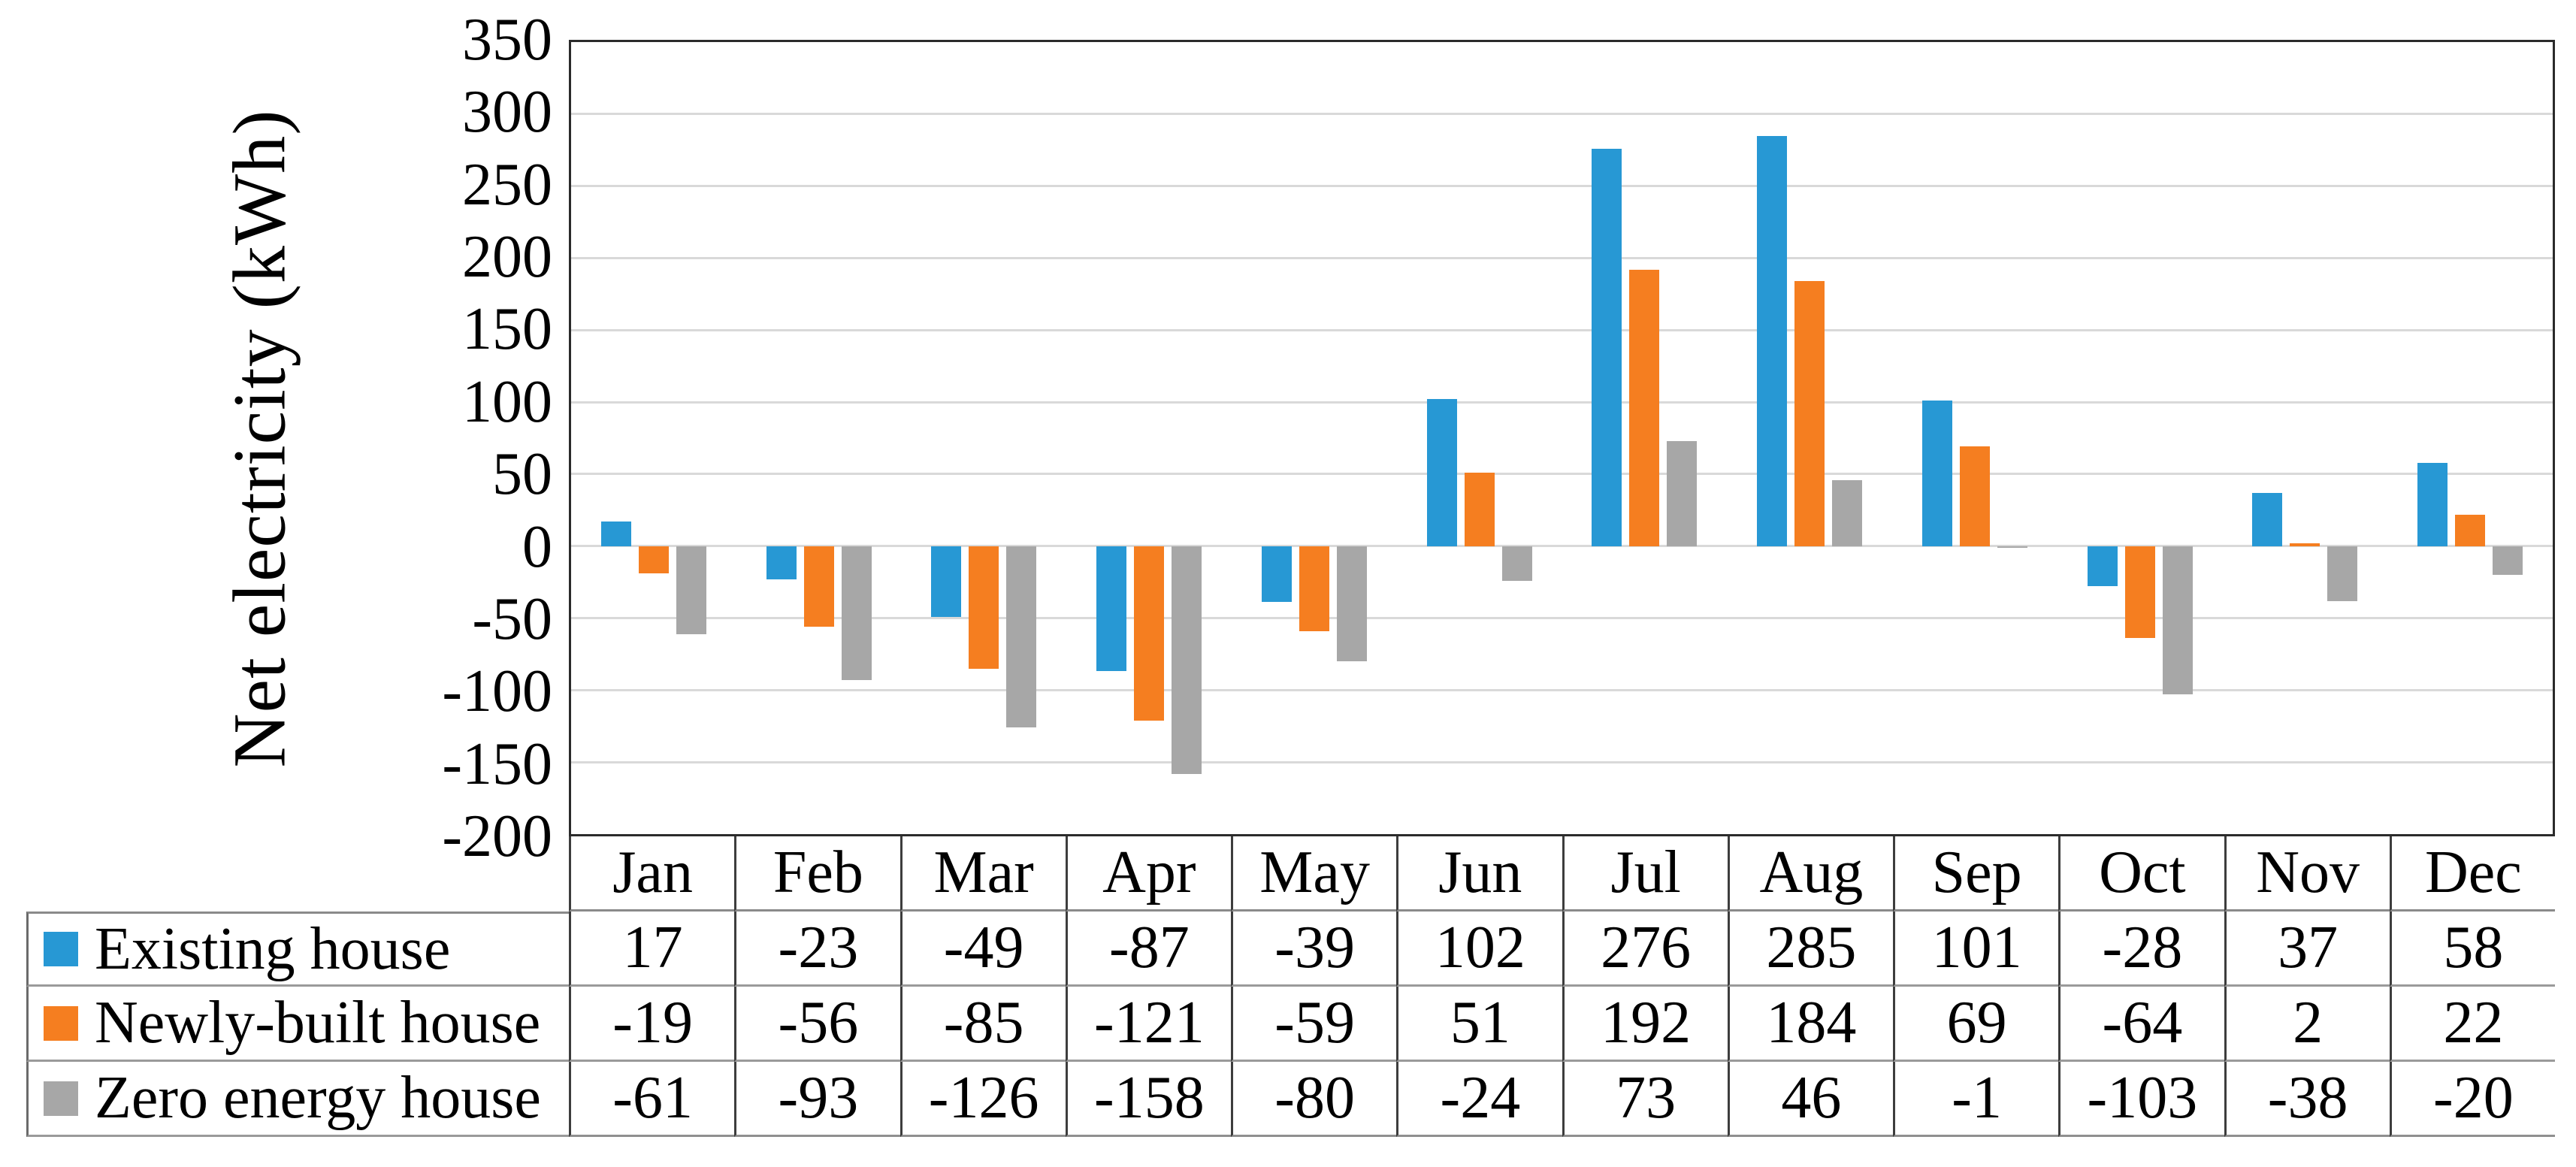 The image size is (2576, 1167). I want to click on month-header-mar: Mar, so click(982, 874).